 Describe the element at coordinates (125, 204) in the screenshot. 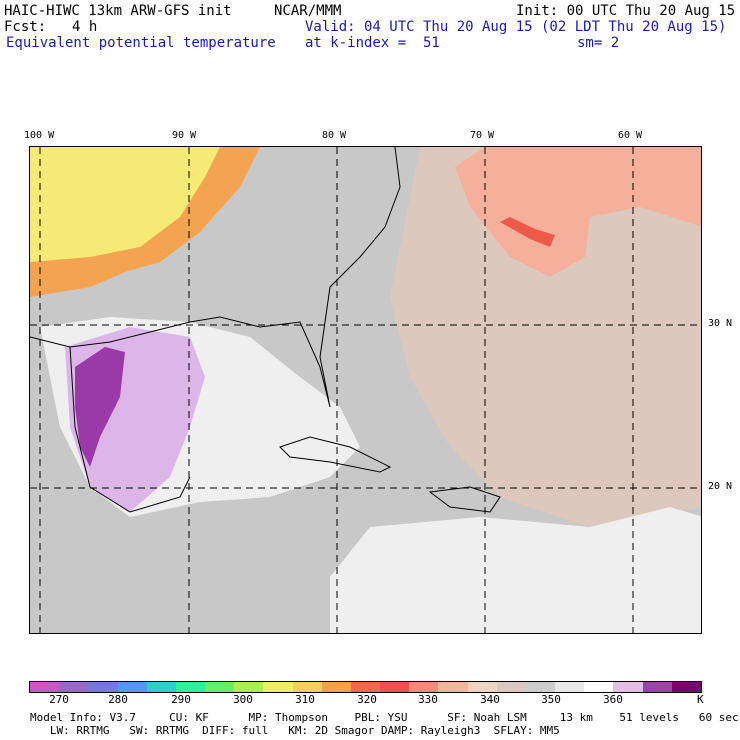

I see `land-yellow-region` at that location.